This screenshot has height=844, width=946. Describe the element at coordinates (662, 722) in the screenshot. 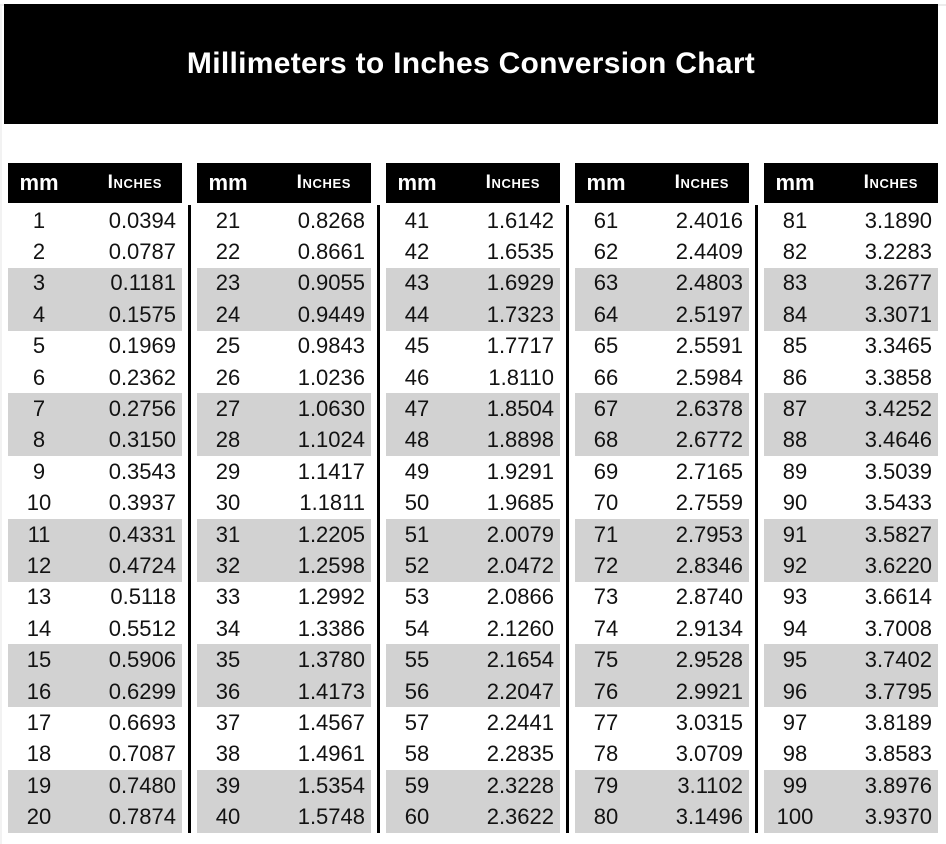

I see `table-row: 77 3.0315` at that location.